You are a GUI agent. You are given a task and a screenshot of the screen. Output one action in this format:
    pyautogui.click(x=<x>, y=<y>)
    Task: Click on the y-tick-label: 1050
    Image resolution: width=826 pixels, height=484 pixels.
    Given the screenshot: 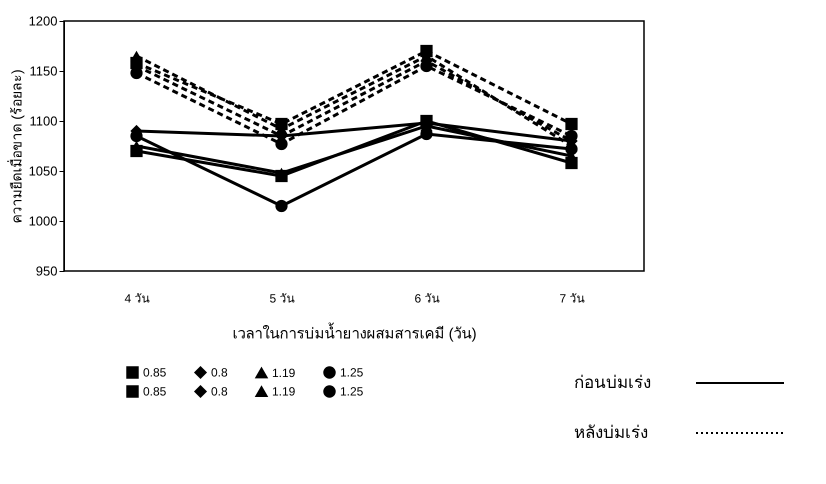 What is the action you would take?
    pyautogui.click(x=43, y=171)
    